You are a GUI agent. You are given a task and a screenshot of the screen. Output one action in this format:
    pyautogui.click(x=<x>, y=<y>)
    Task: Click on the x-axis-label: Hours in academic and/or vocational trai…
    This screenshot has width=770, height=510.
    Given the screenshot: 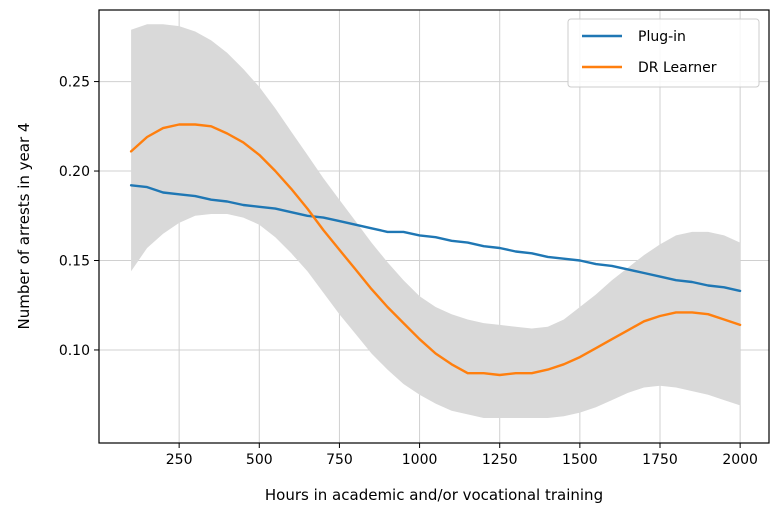 What is the action you would take?
    pyautogui.click(x=434, y=495)
    